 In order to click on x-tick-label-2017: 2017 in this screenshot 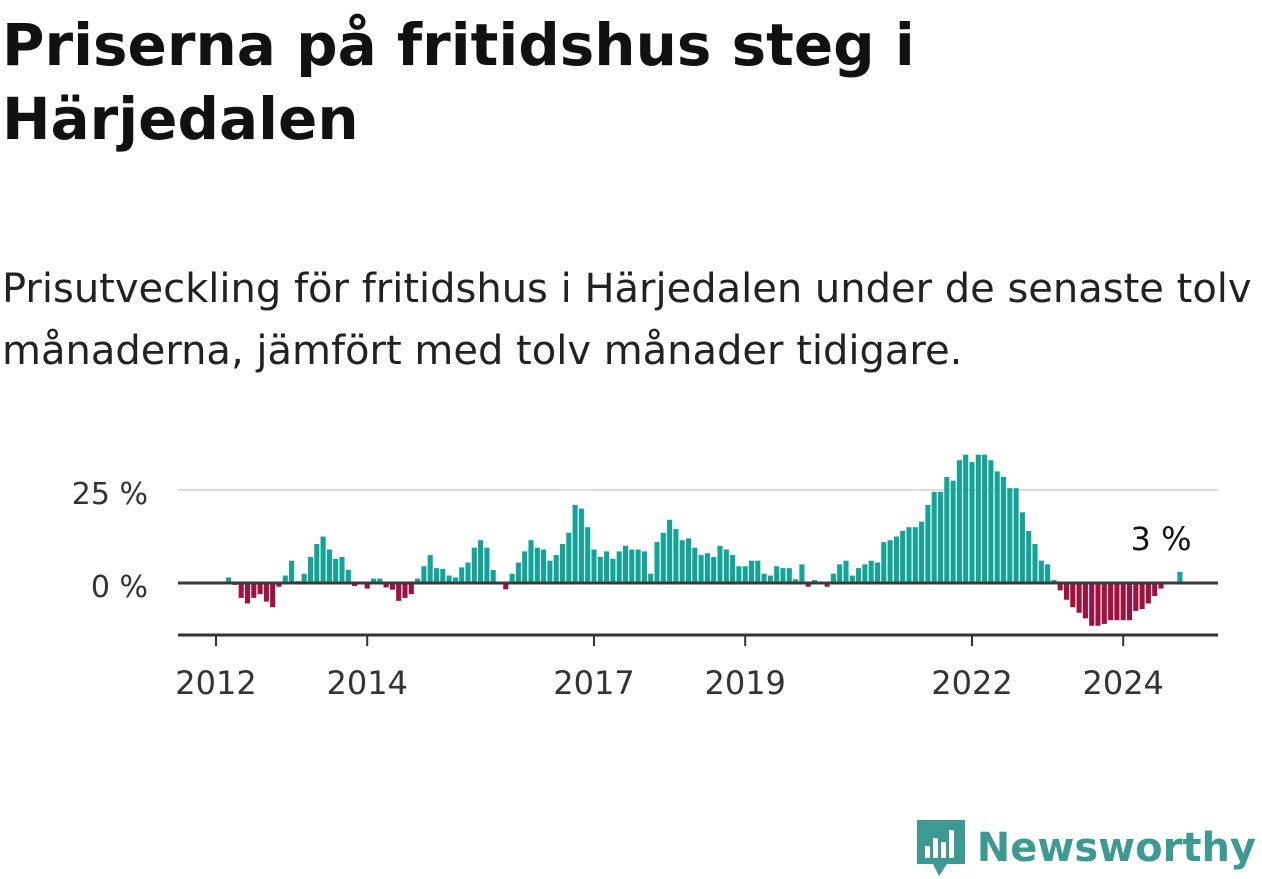, I will do `click(593, 683)`.